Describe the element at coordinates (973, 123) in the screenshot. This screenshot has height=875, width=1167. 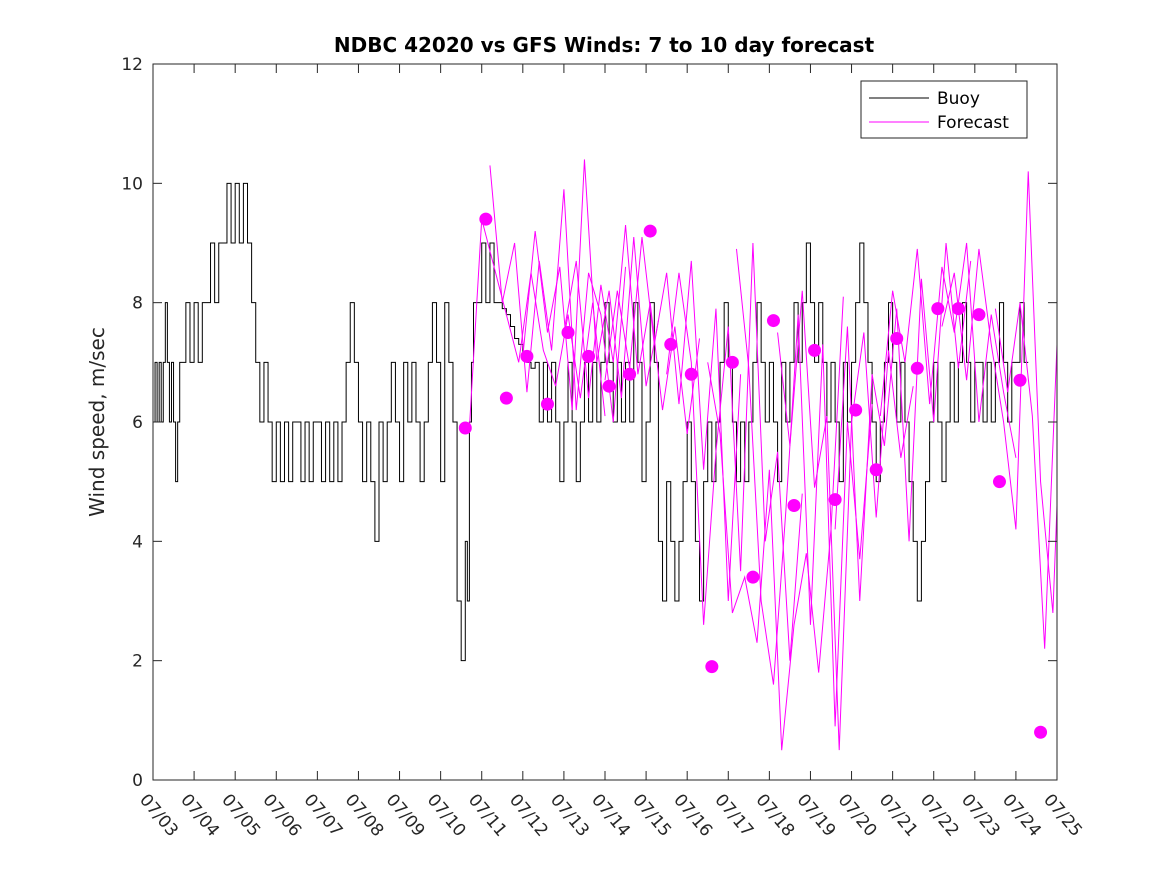
I see `legend-label-forecast: Forecast` at that location.